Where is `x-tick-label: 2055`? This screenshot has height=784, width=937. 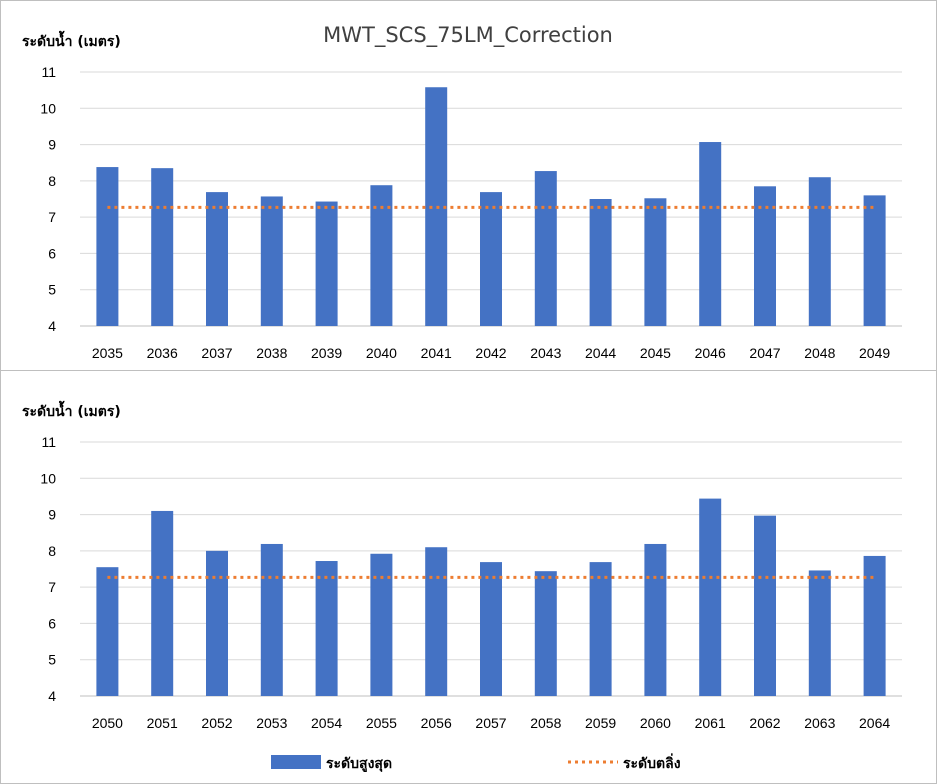 x-tick-label: 2055 is located at coordinates (381, 723).